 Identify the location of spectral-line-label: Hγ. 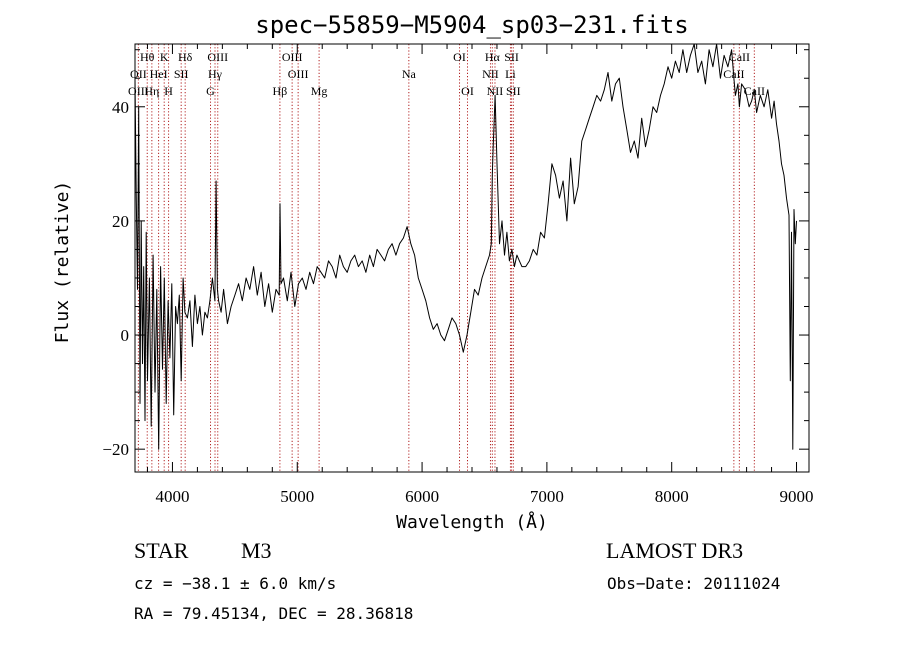
(215, 74).